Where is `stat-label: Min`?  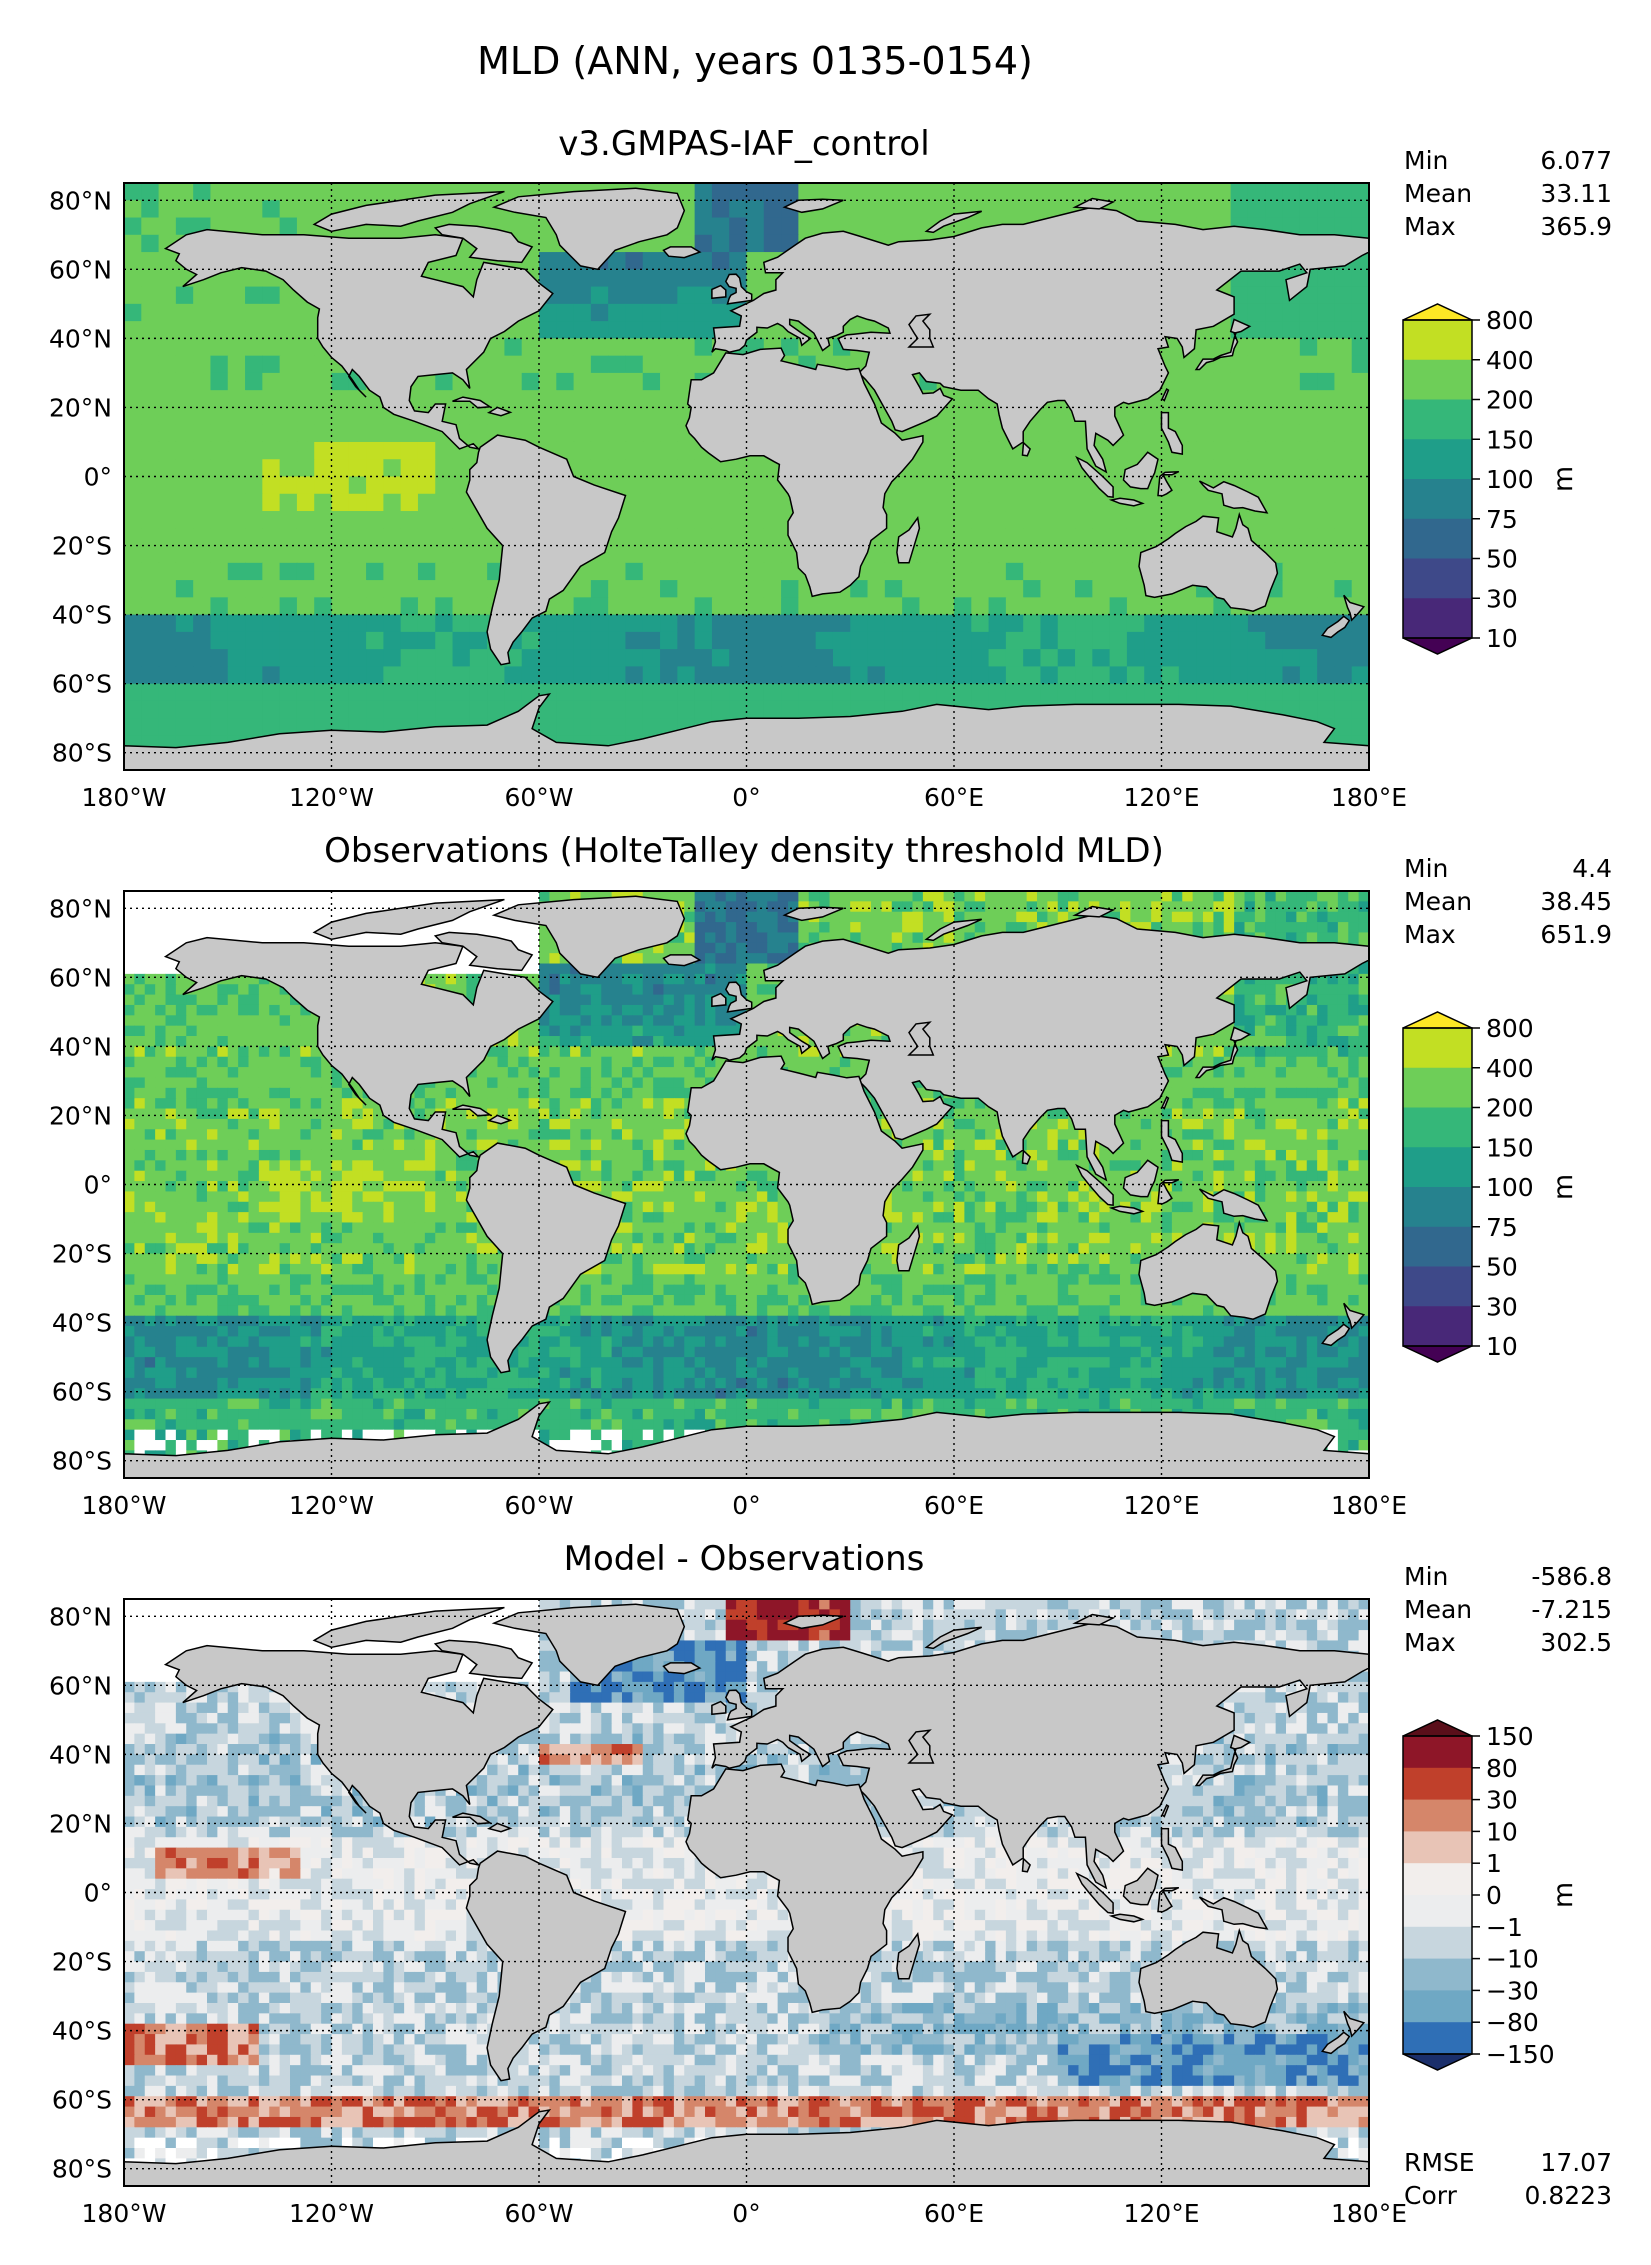
stat-label: Min is located at coordinates (1426, 160).